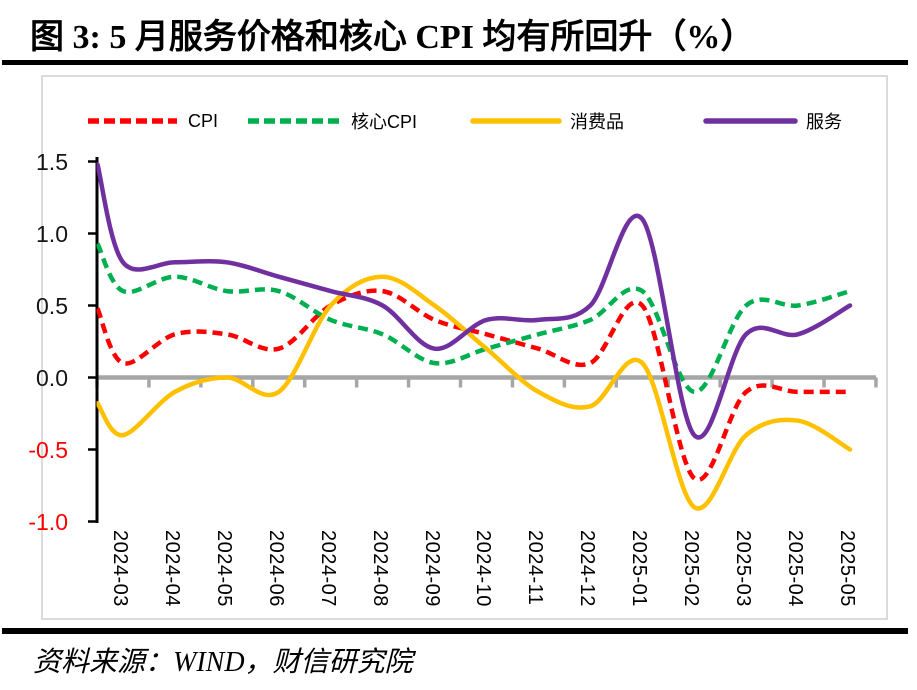  Describe the element at coordinates (275, 568) in the screenshot. I see `x-axis-label-2024-06: 2024-06` at that location.